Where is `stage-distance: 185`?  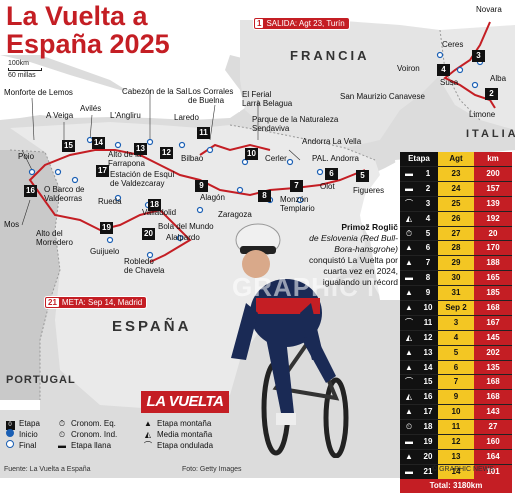
stage-distance: 185 is located at coordinates (493, 293).